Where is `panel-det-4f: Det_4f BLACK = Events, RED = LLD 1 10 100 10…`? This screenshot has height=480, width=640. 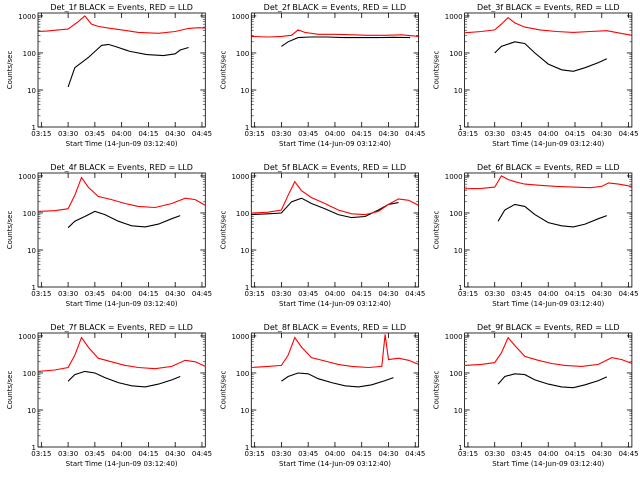 panel-det-4f: Det_4f BLACK = Events, RED = LLD 1 10 100 10… is located at coordinates (109, 235).